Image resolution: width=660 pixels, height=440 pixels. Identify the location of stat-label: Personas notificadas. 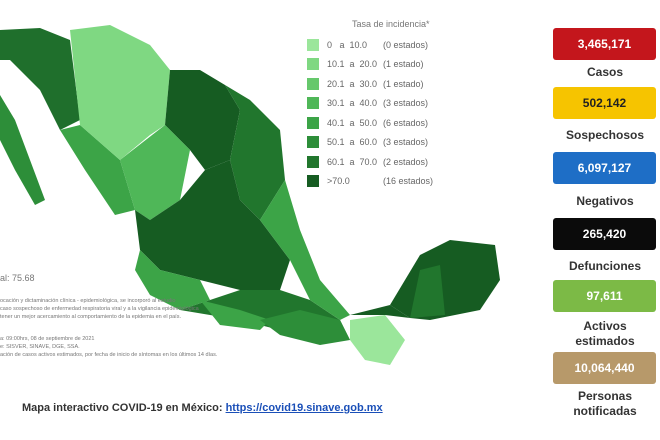
(605, 403).